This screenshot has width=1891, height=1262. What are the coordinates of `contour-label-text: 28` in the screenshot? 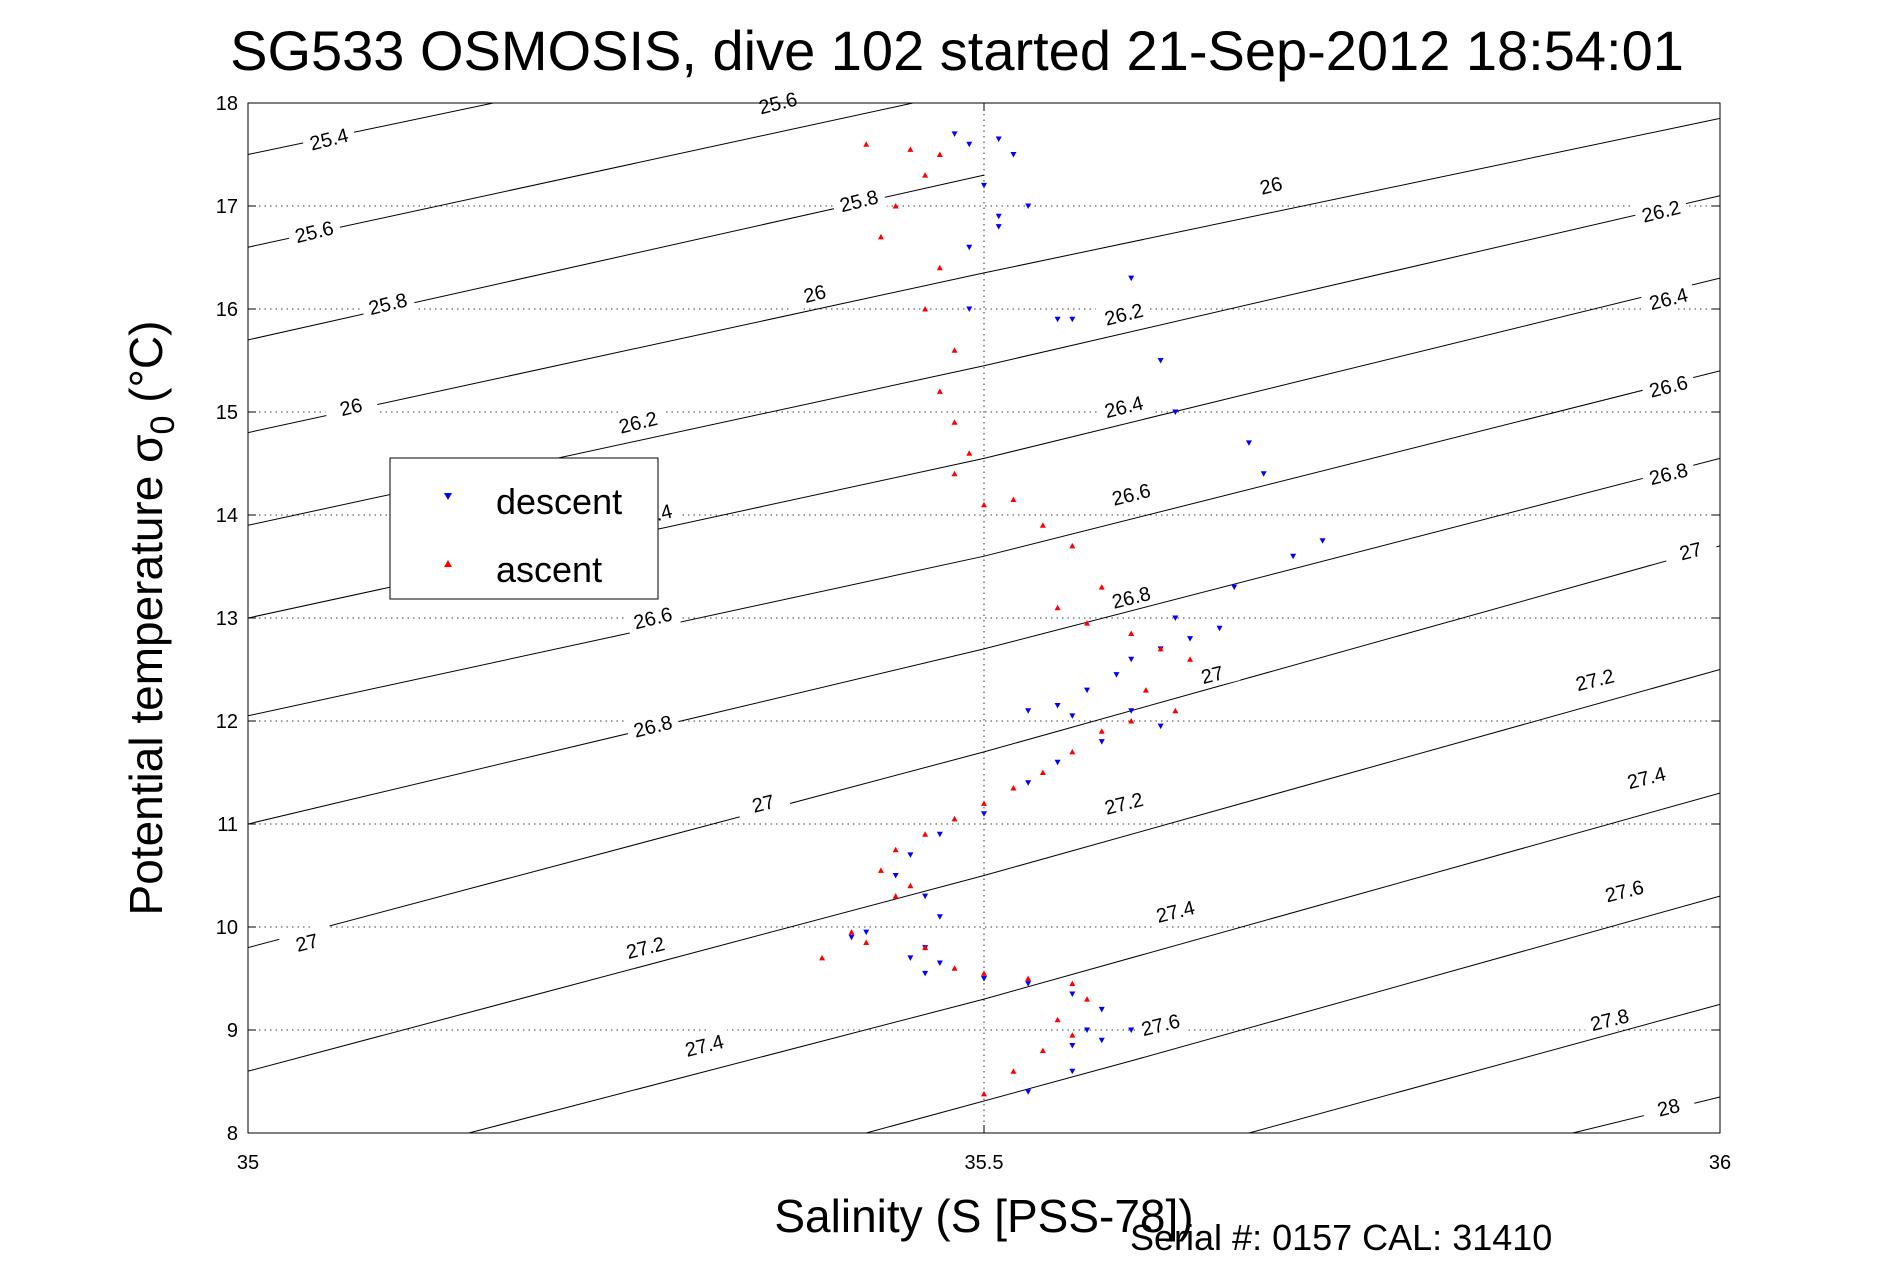 It's located at (1668, 1108).